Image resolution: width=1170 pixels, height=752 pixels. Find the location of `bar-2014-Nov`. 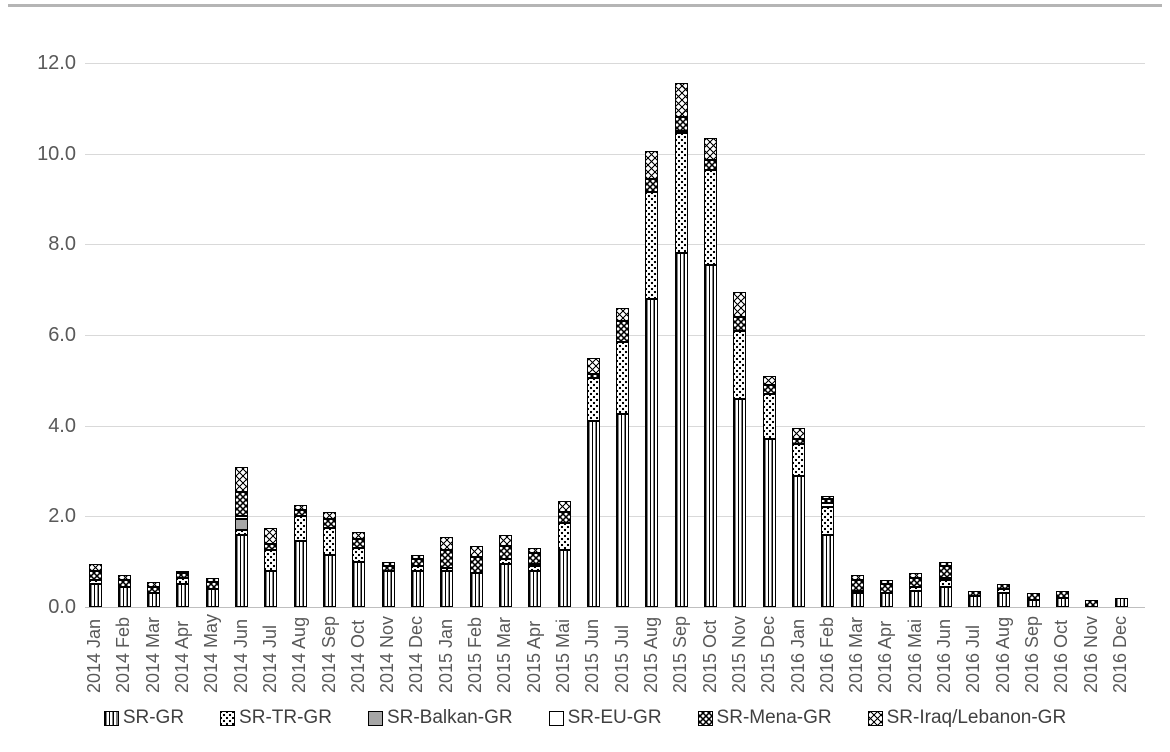

bar-2014-Nov is located at coordinates (388, 584).